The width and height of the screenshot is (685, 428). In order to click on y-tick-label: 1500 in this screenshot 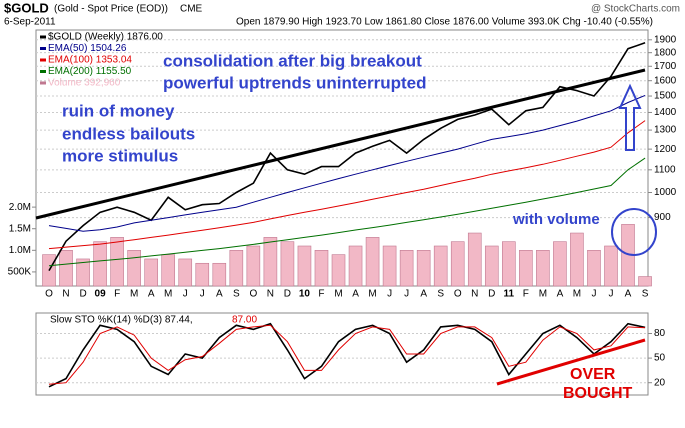, I will do `click(665, 96)`.